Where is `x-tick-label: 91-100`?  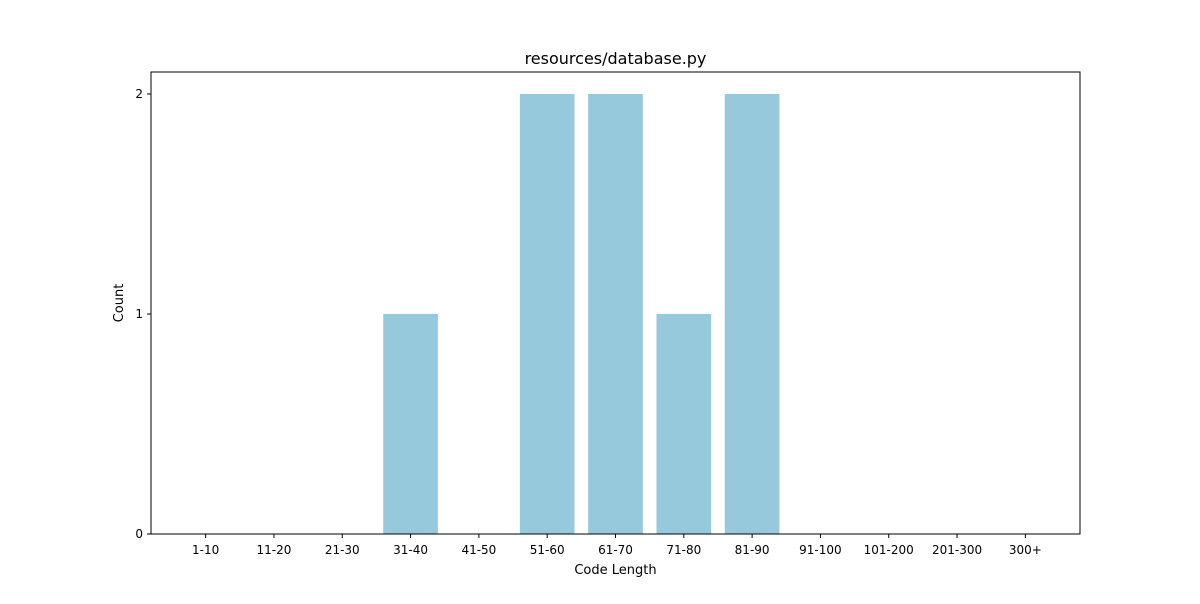
x-tick-label: 91-100 is located at coordinates (820, 550).